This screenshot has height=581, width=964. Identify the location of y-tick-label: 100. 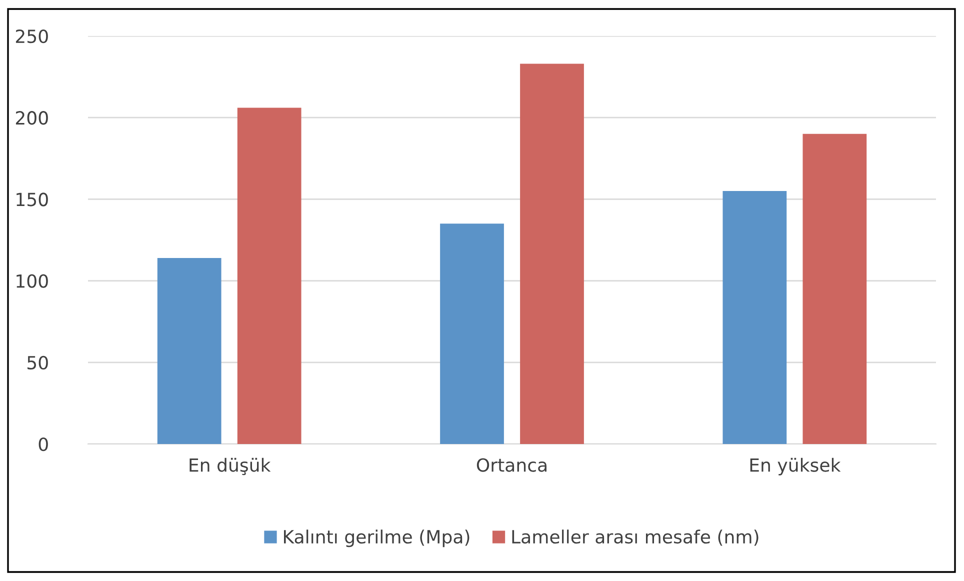
(32, 281).